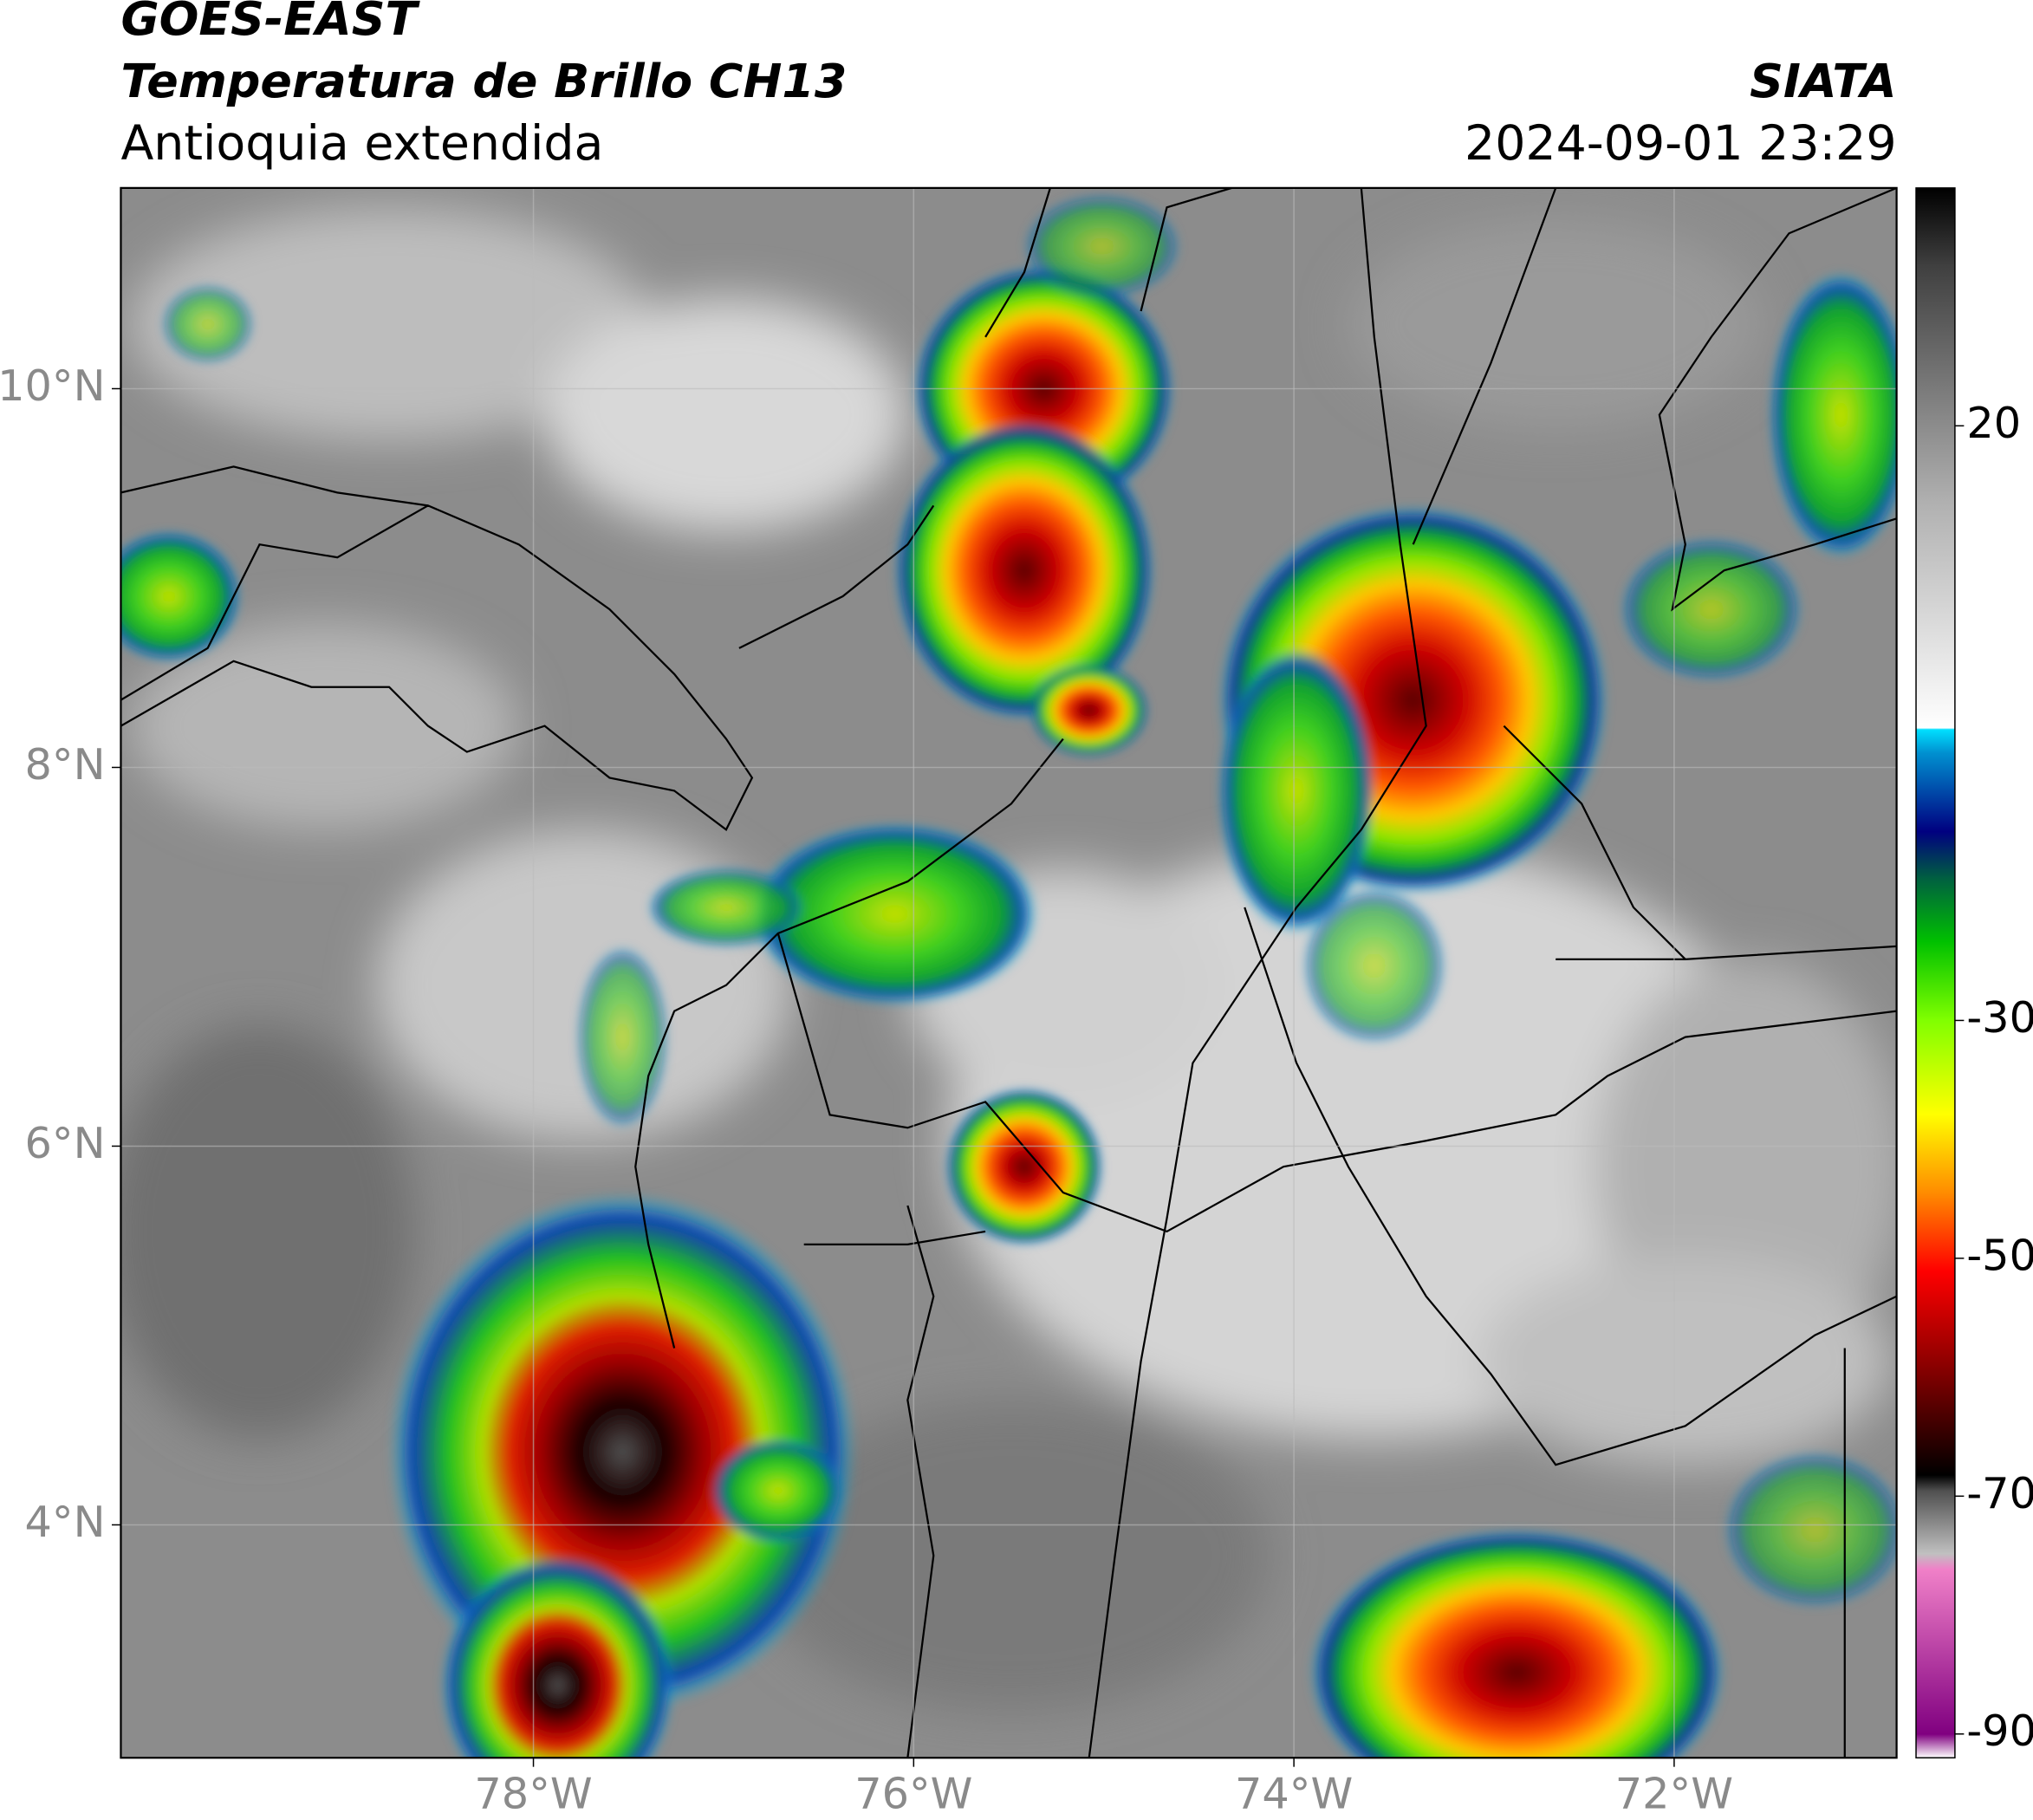 This screenshot has height=1820, width=2033. Describe the element at coordinates (1824, 81) in the screenshot. I see `agency: SIATA` at that location.